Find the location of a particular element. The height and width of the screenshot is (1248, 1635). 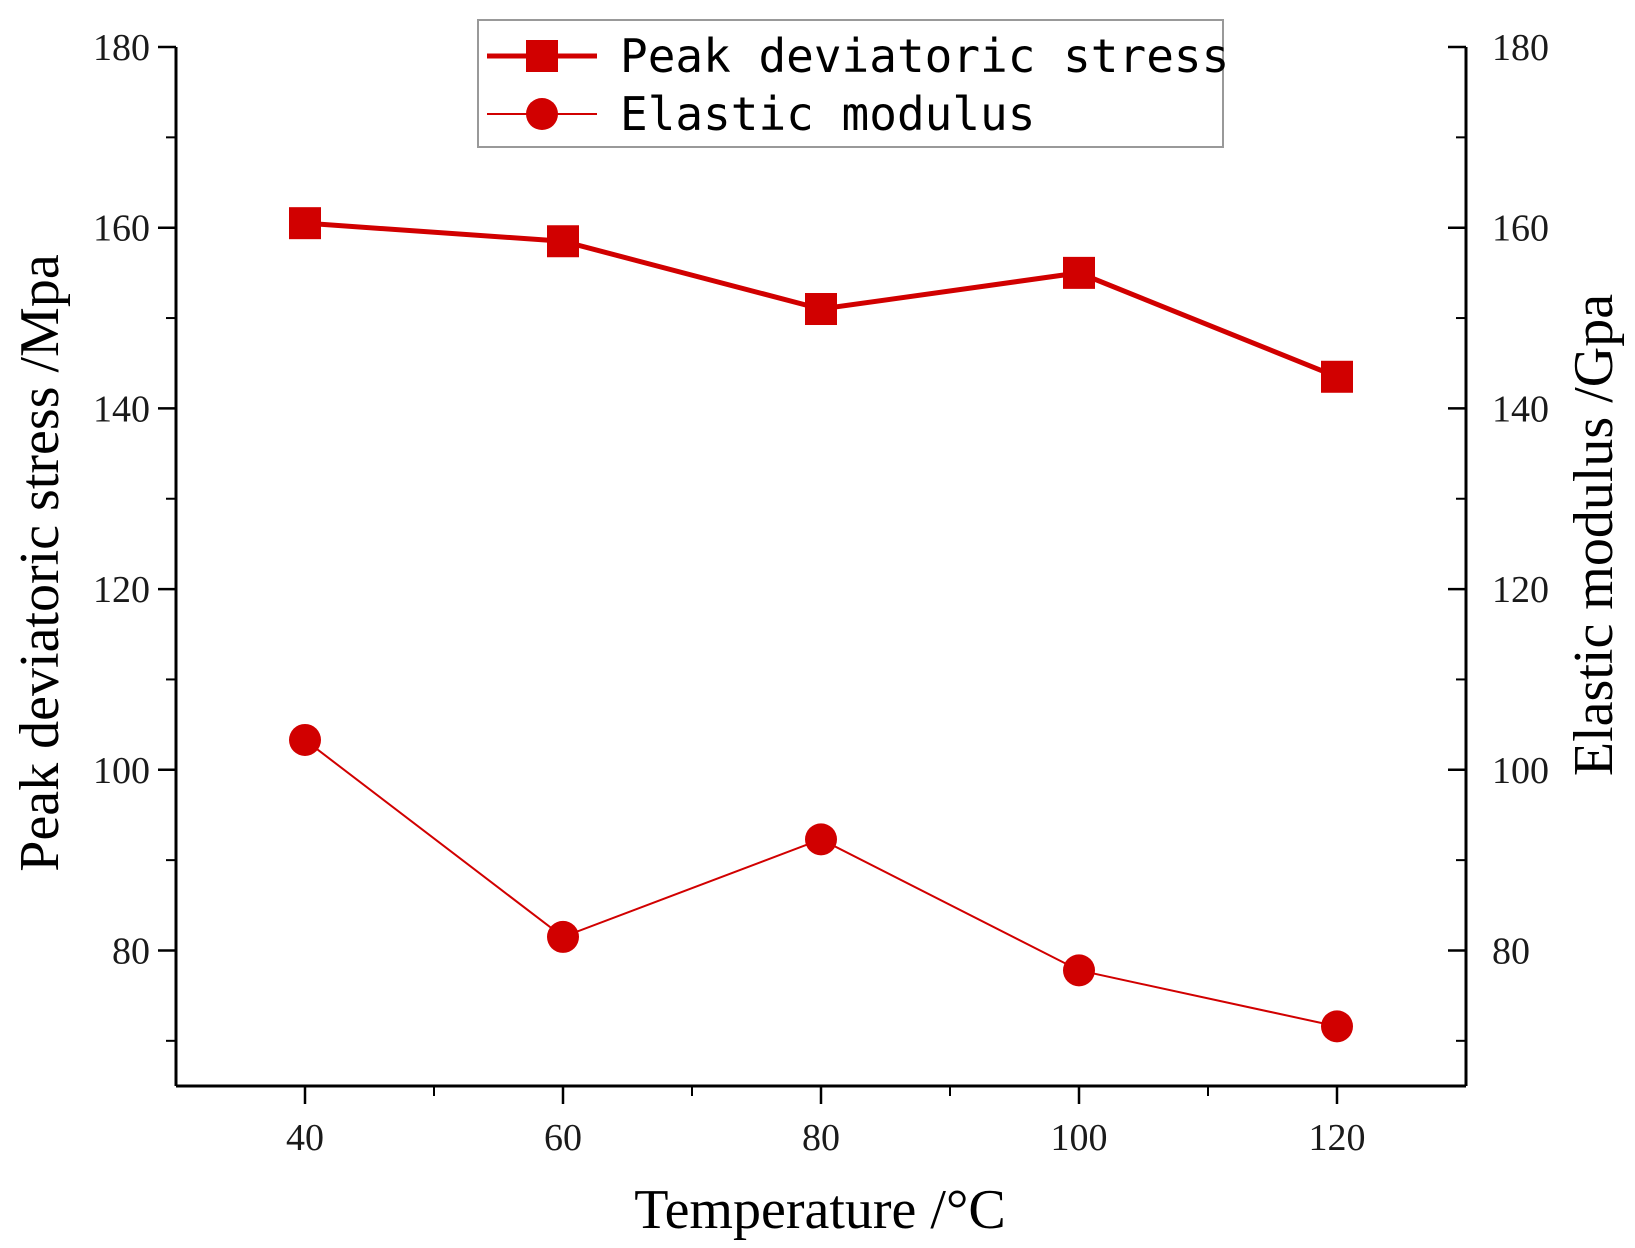

legend-label-elastic-modulus: Elastic modulus is located at coordinates (827, 114).